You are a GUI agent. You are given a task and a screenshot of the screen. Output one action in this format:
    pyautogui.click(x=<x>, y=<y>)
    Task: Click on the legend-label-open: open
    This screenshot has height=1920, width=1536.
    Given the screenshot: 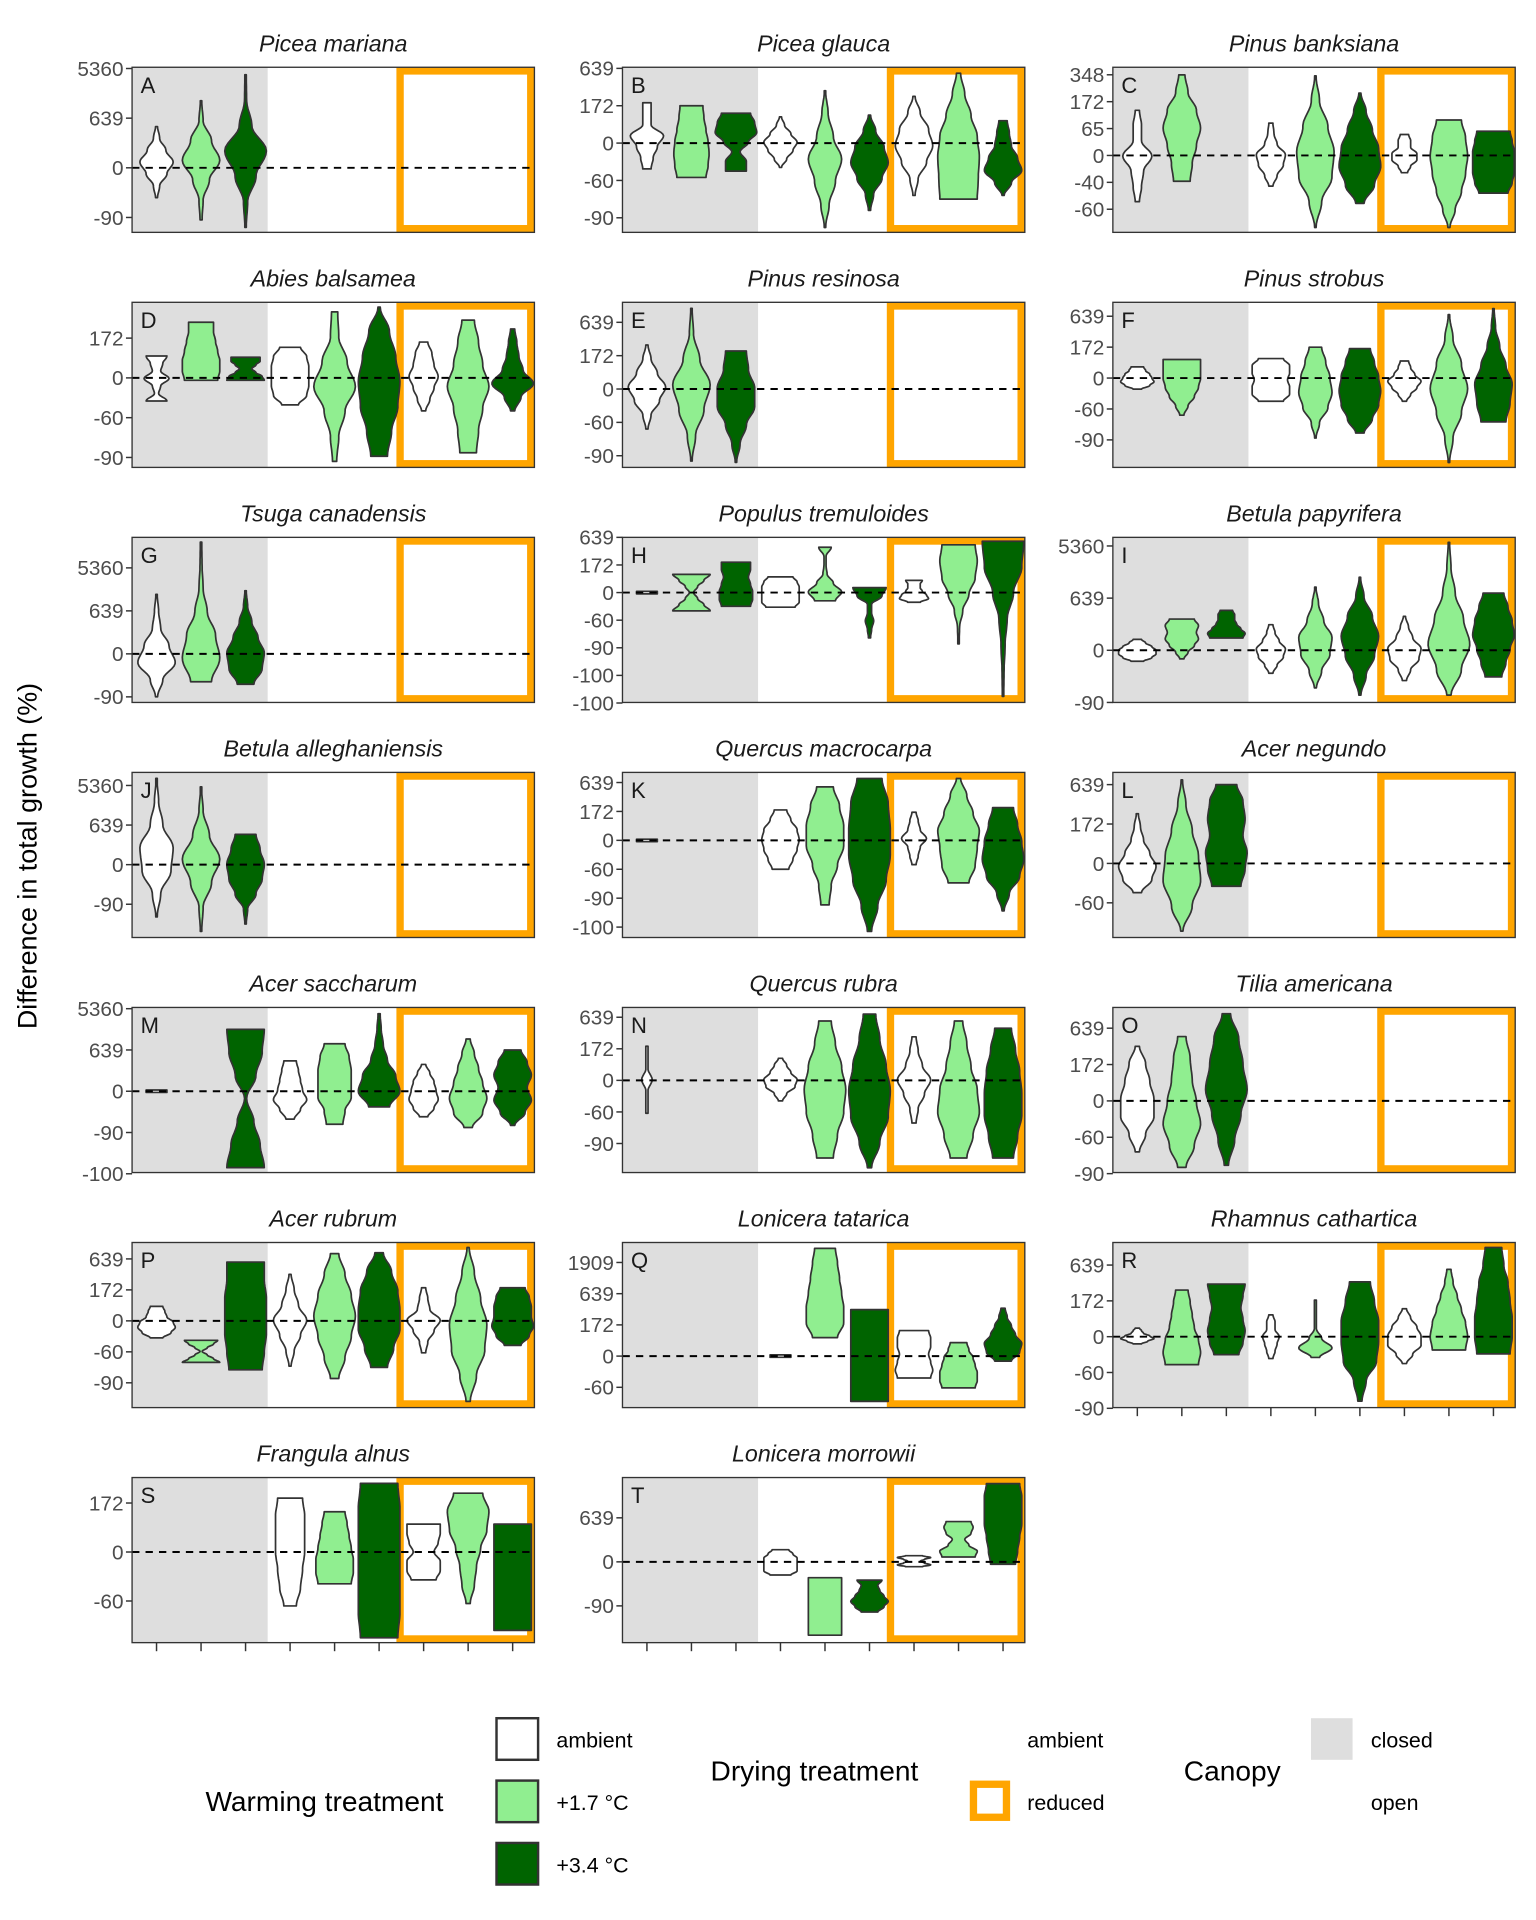 What is the action you would take?
    pyautogui.click(x=1395, y=1803)
    